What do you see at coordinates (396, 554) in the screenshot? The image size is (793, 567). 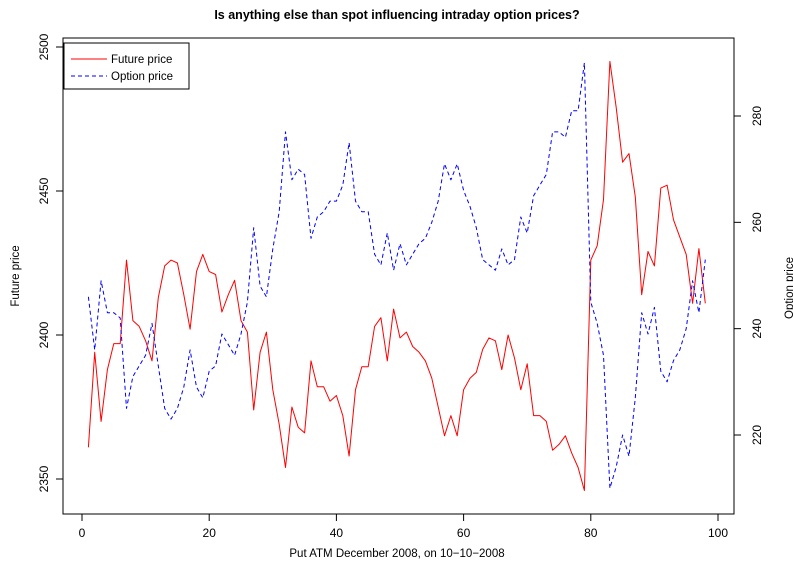 I see `x-axis-label: Put ATM December 2008, on 10−10−2008` at bounding box center [396, 554].